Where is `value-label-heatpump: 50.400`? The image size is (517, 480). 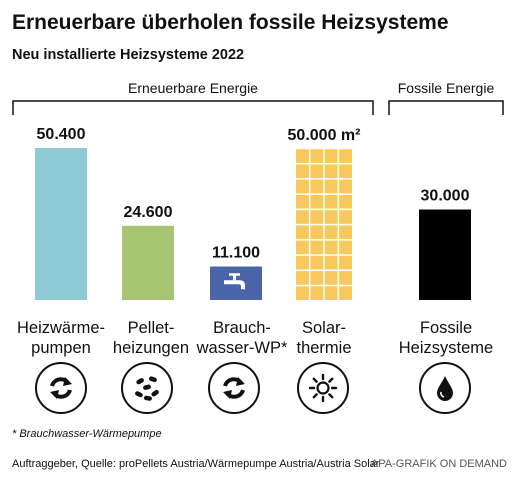 value-label-heatpump: 50.400 is located at coordinates (61, 134).